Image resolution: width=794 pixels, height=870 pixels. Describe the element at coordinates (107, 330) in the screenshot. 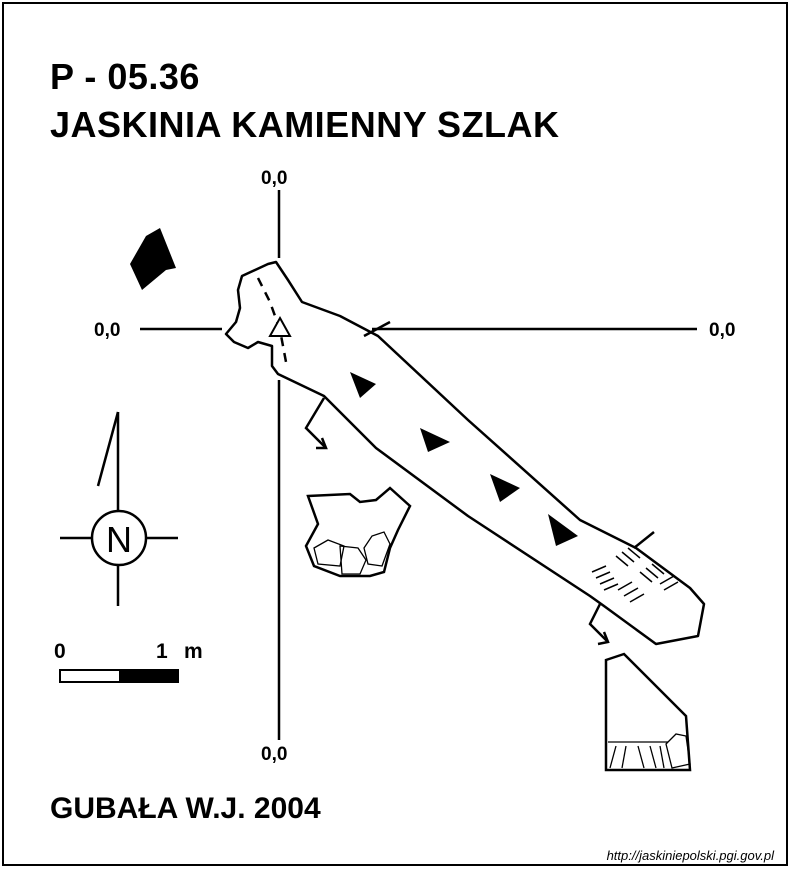

I see `axis-label-left: 0,0` at that location.